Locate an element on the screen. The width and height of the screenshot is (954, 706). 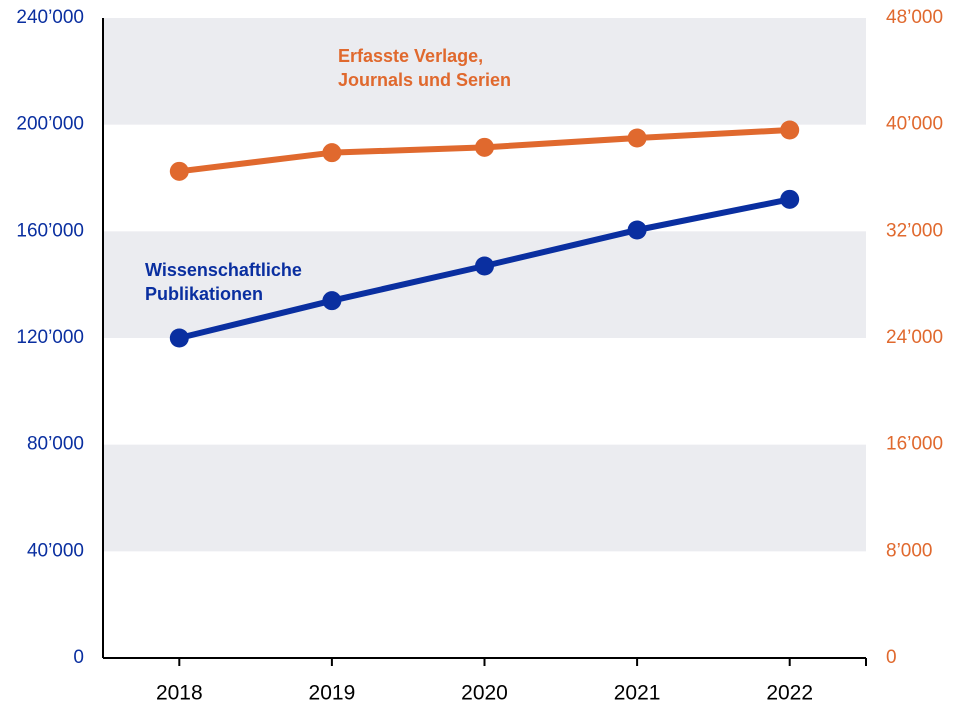
x-tick-label: 2021 is located at coordinates (637, 693).